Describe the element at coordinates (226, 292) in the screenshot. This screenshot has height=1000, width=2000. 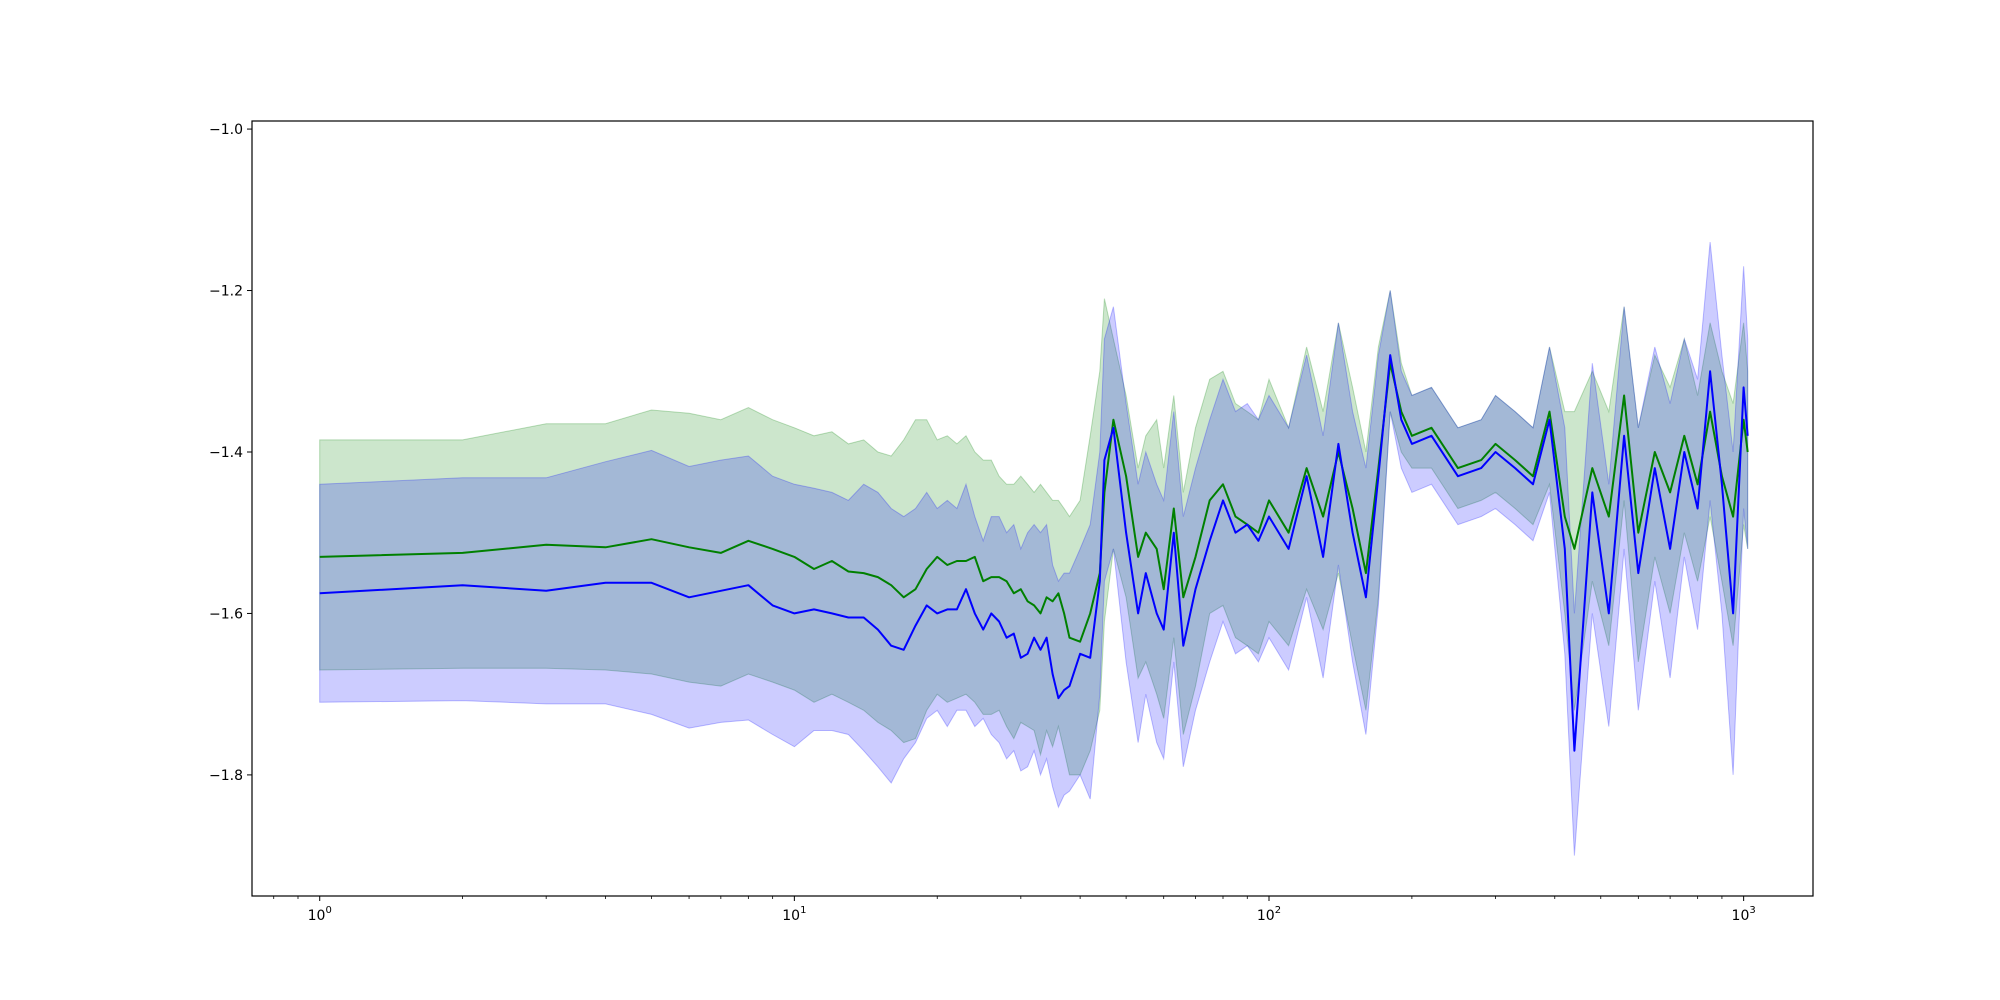
I see `y-tick-label: −1.2` at that location.